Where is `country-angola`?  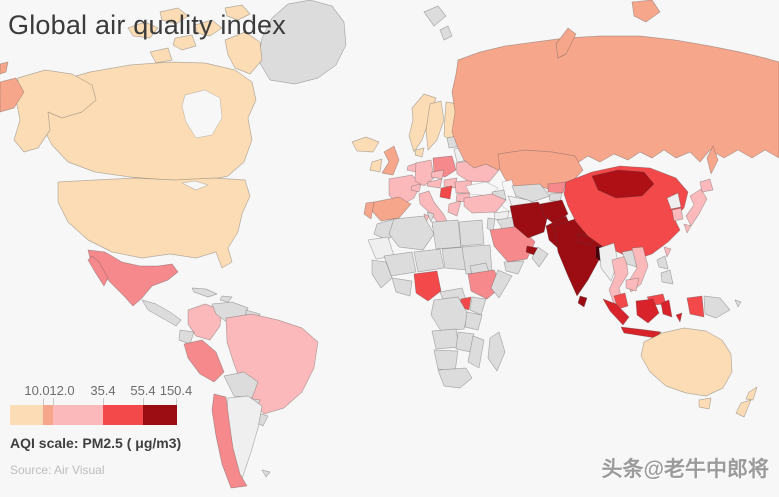 country-angola is located at coordinates (445, 339).